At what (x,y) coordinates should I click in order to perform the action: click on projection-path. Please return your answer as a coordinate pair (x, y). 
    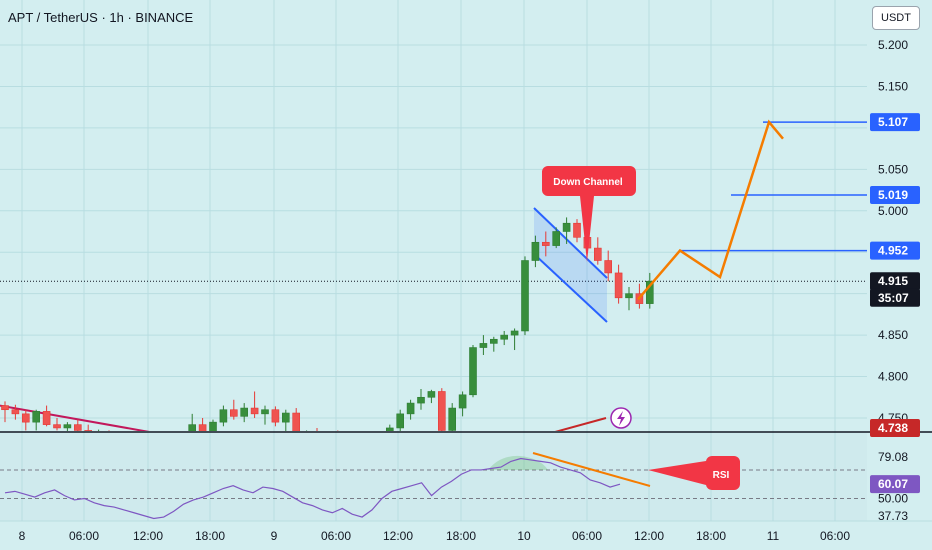
    Looking at the image, I should click on (710, 210).